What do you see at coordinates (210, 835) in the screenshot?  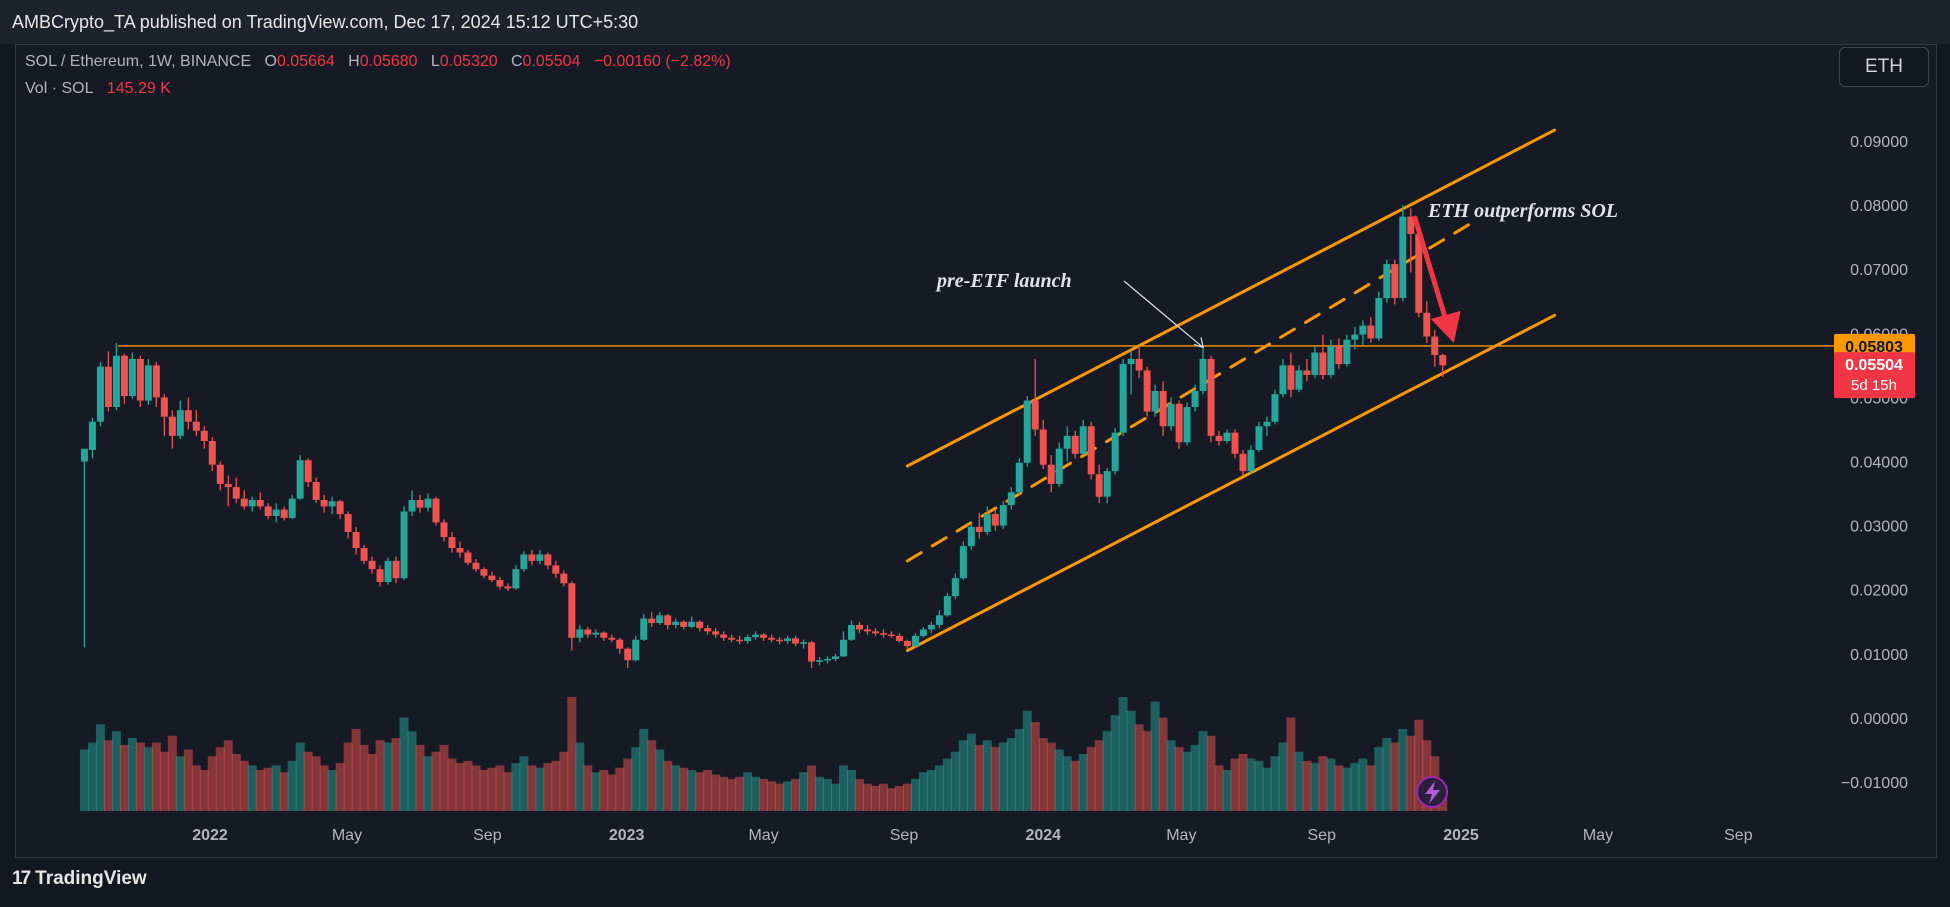 I see `x-tick-label: 2022` at bounding box center [210, 835].